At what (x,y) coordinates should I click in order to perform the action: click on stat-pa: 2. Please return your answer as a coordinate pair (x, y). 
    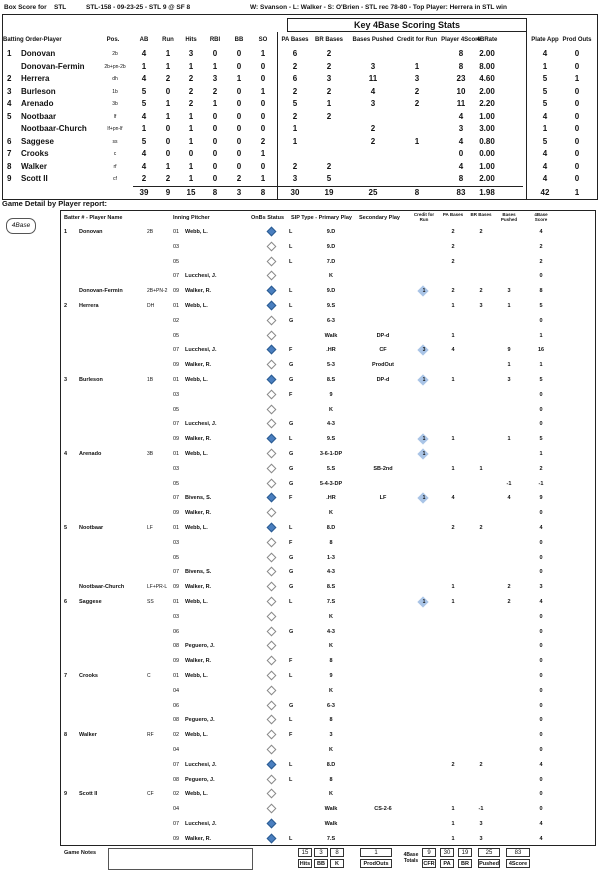
    Looking at the image, I should click on (295, 166).